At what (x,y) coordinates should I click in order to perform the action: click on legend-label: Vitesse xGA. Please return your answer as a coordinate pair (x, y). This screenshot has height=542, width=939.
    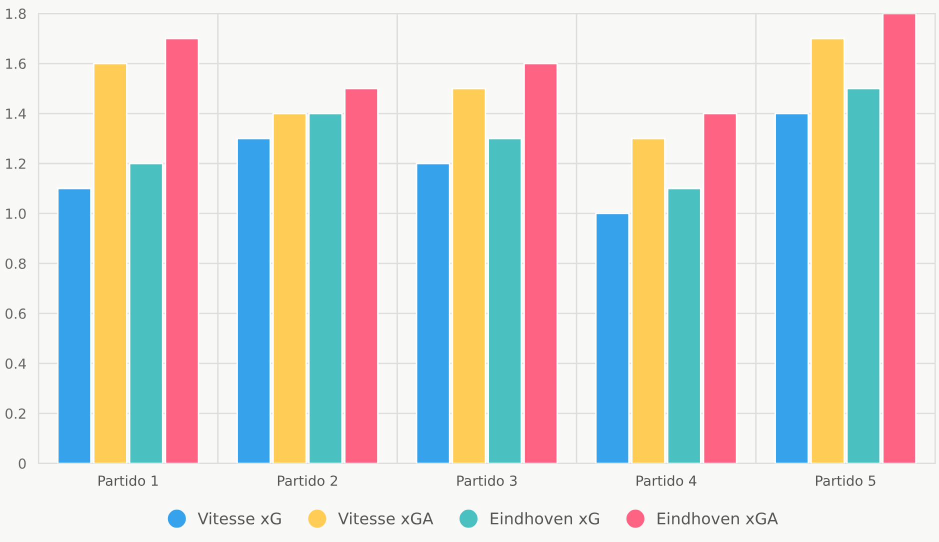
    Looking at the image, I should click on (386, 518).